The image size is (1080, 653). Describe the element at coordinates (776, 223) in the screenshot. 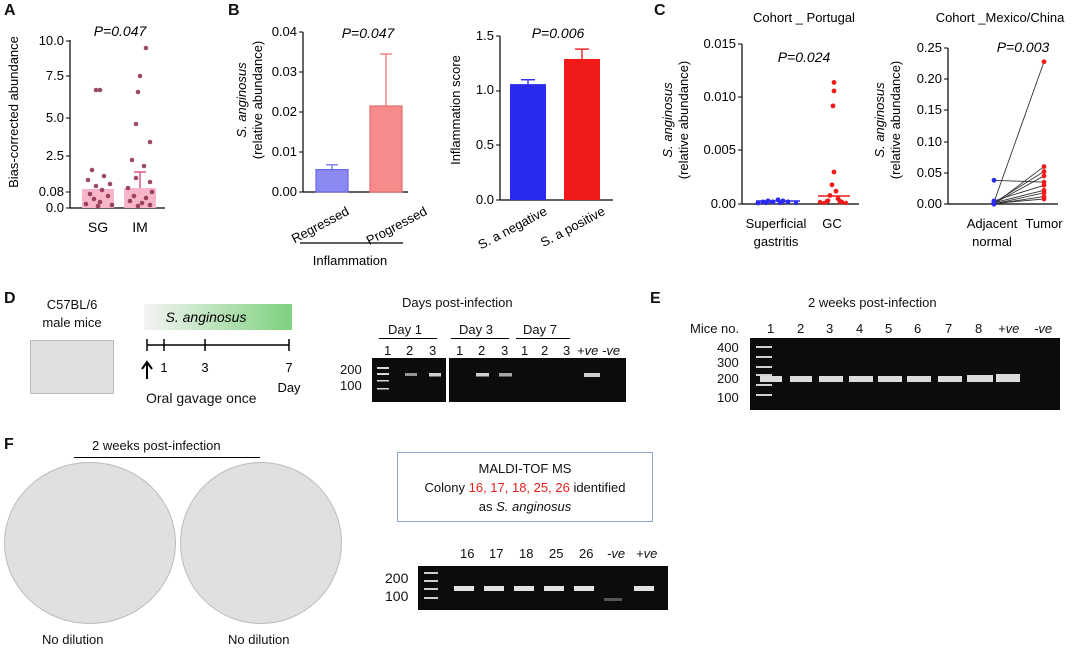

I see `c1-cat-superficial: Superficial` at that location.